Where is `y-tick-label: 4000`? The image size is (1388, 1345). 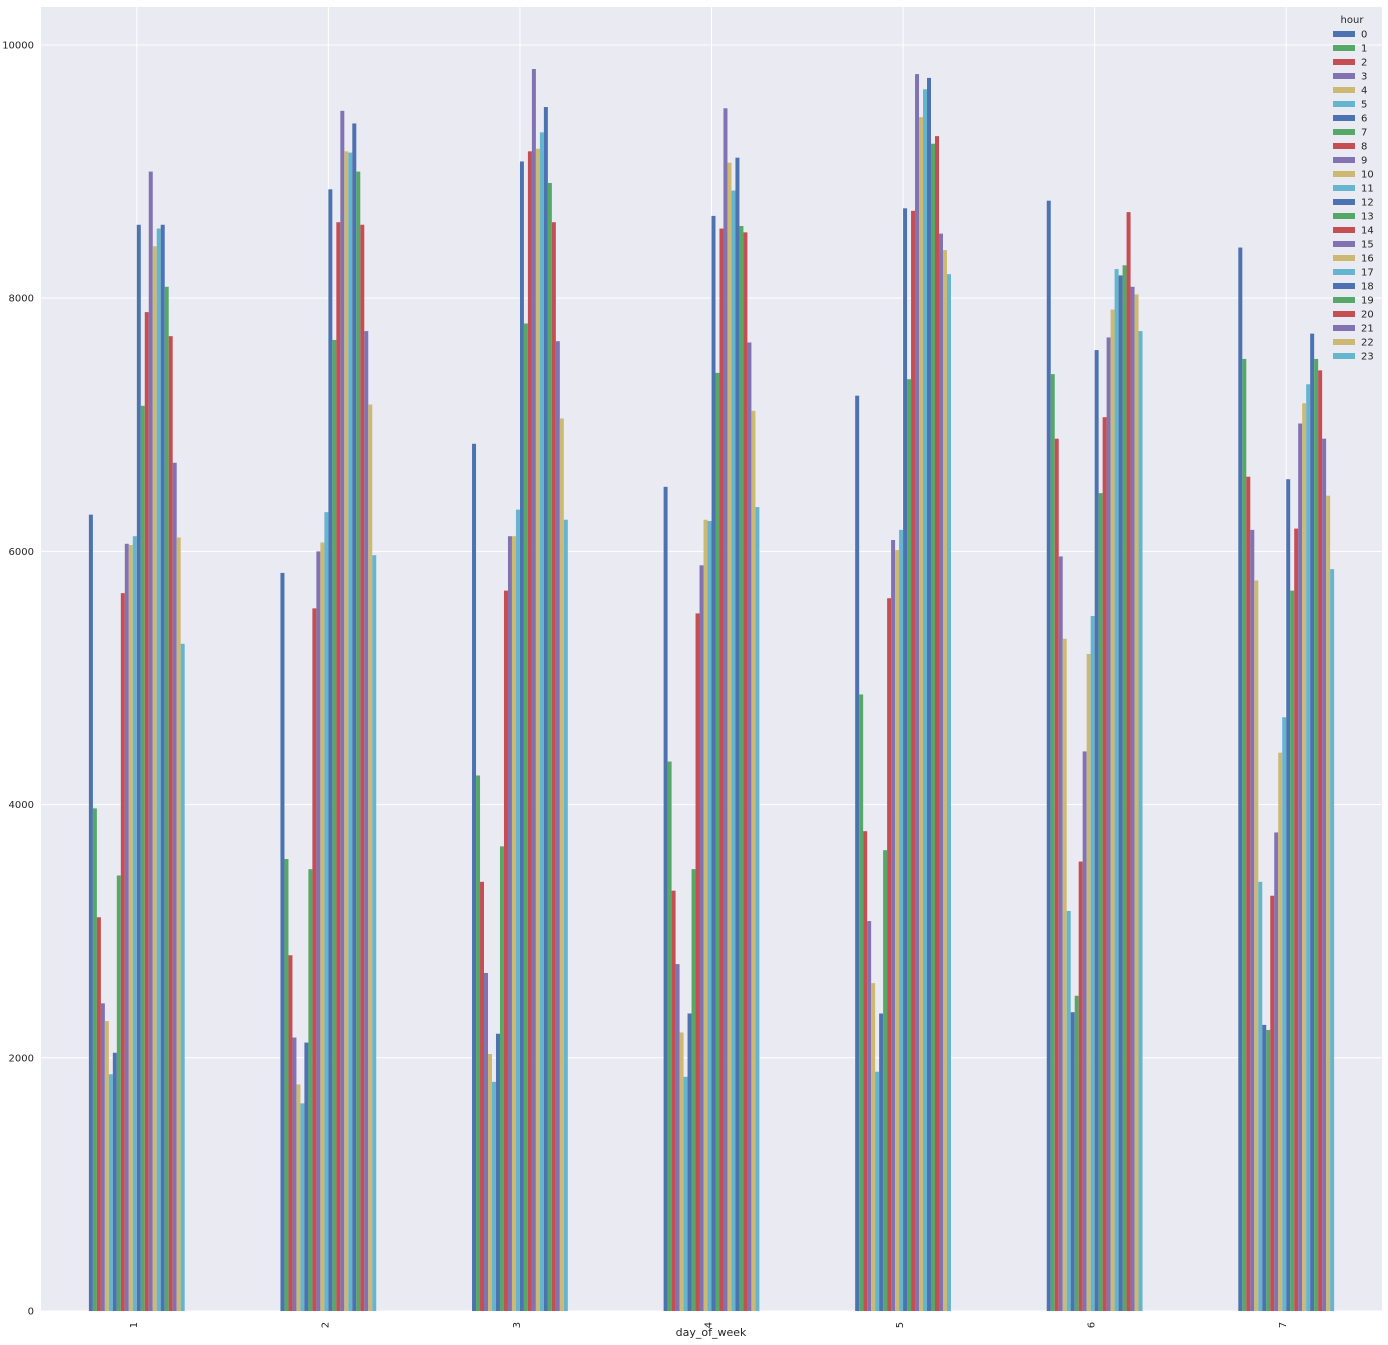 y-tick-label: 4000 is located at coordinates (21, 805).